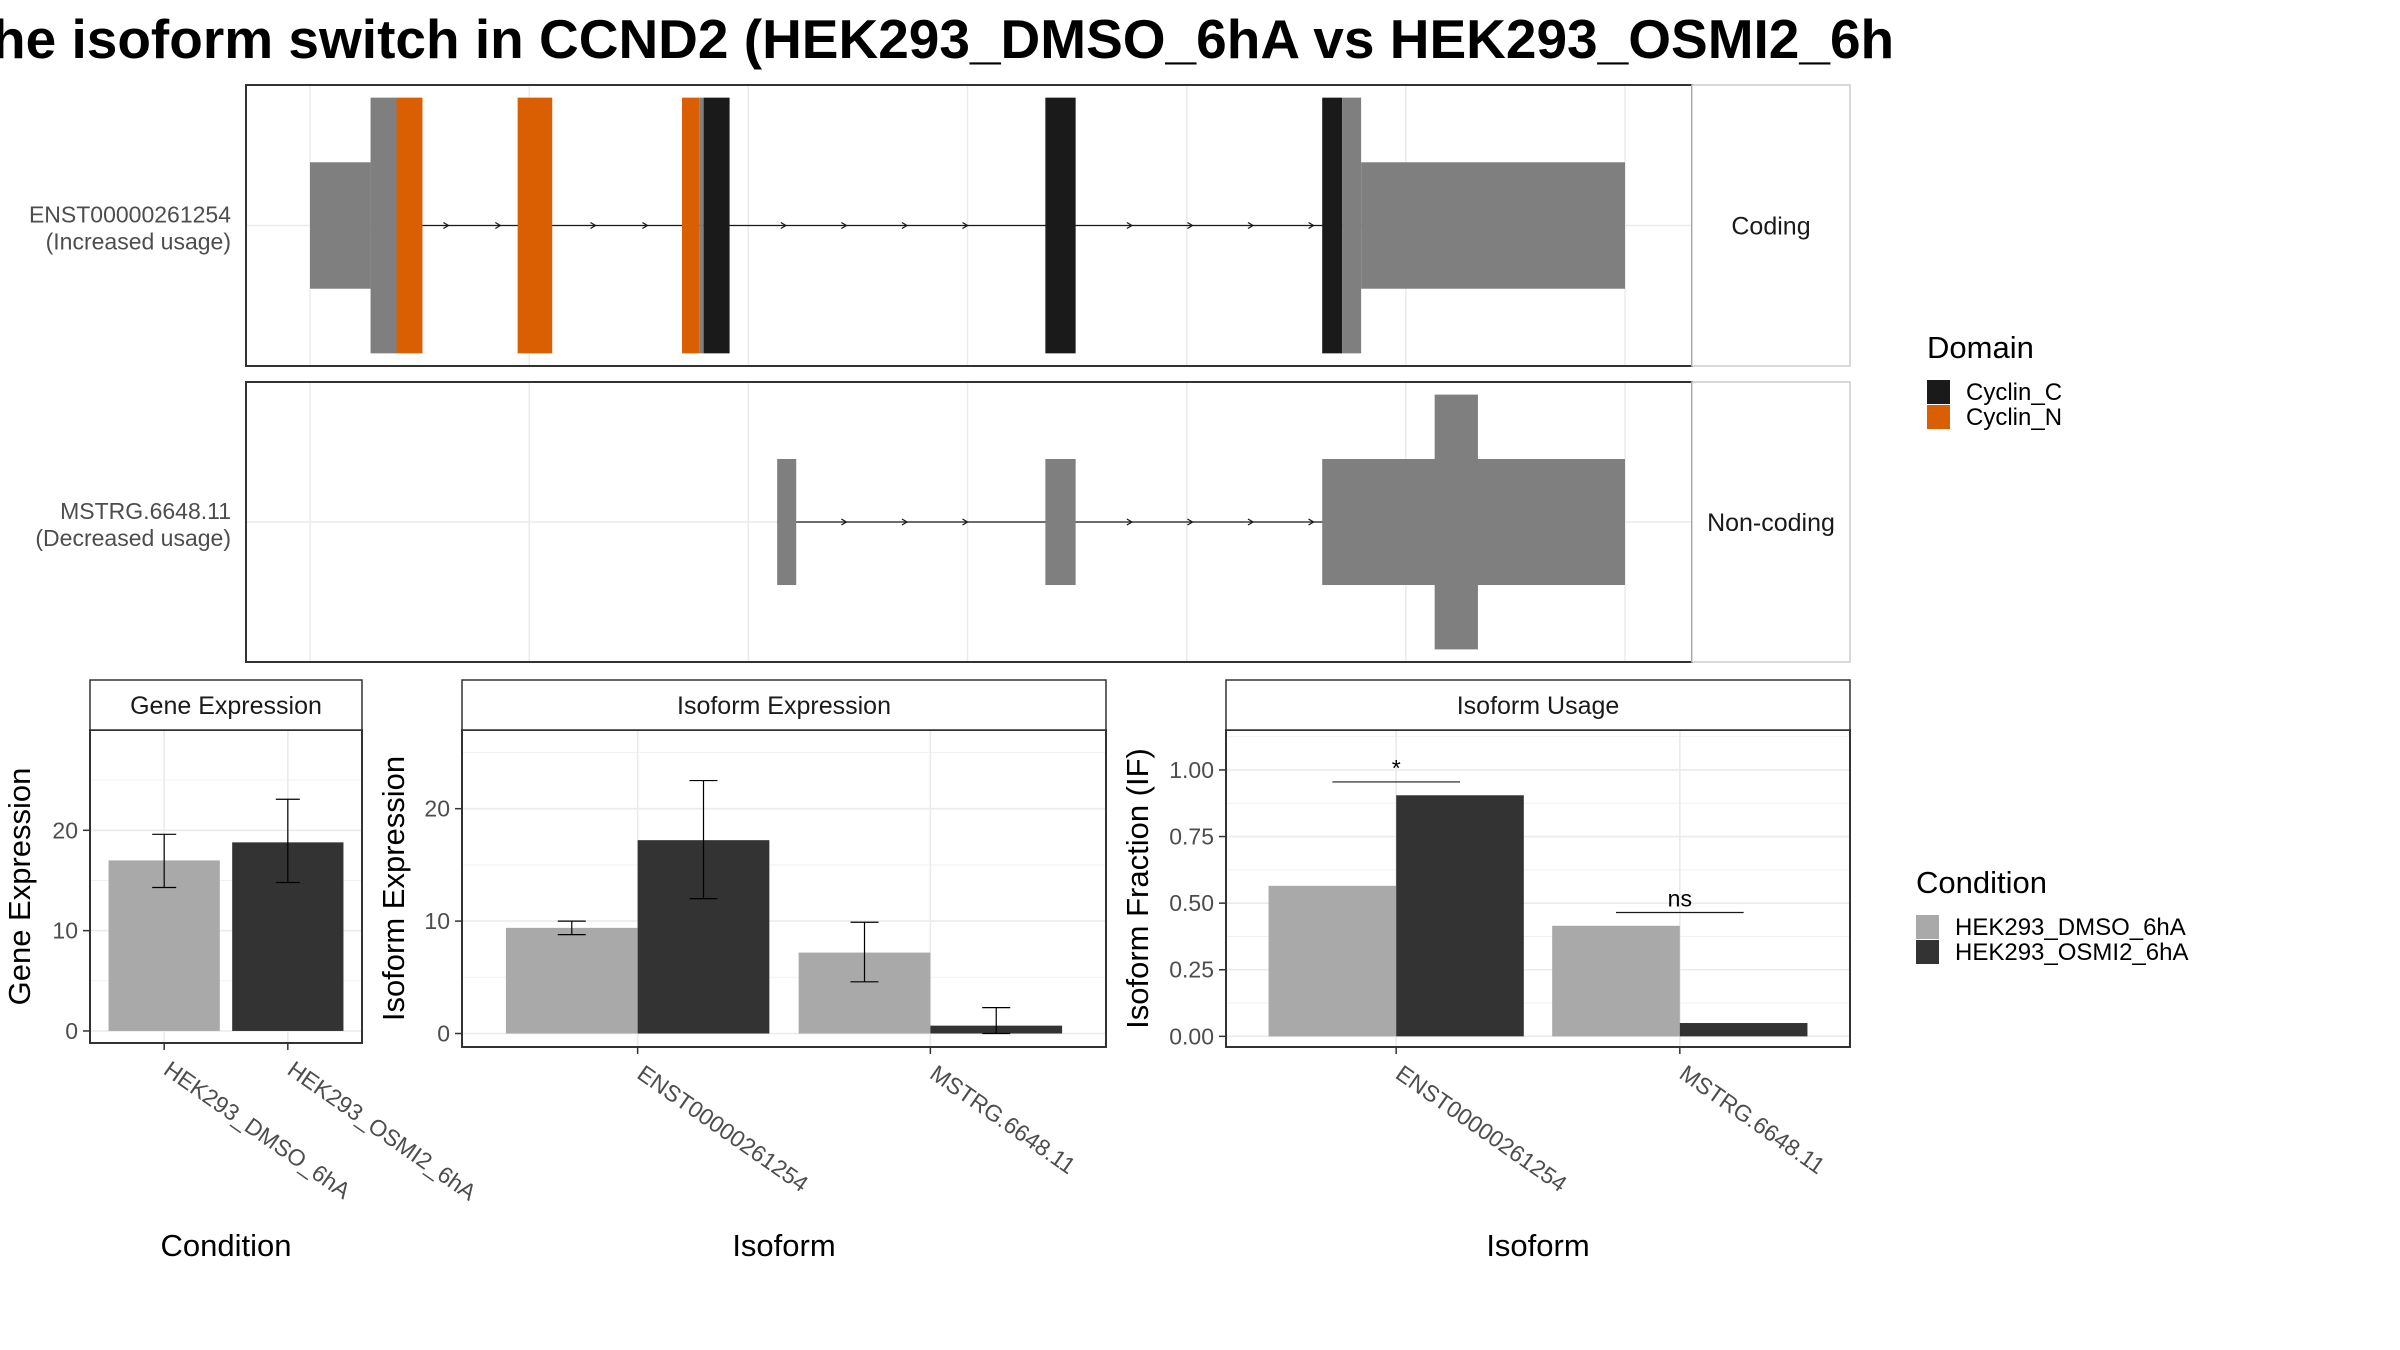 The image size is (2400, 1350). What do you see at coordinates (133, 538) in the screenshot?
I see `track-label-usage: (Decreased usage)` at bounding box center [133, 538].